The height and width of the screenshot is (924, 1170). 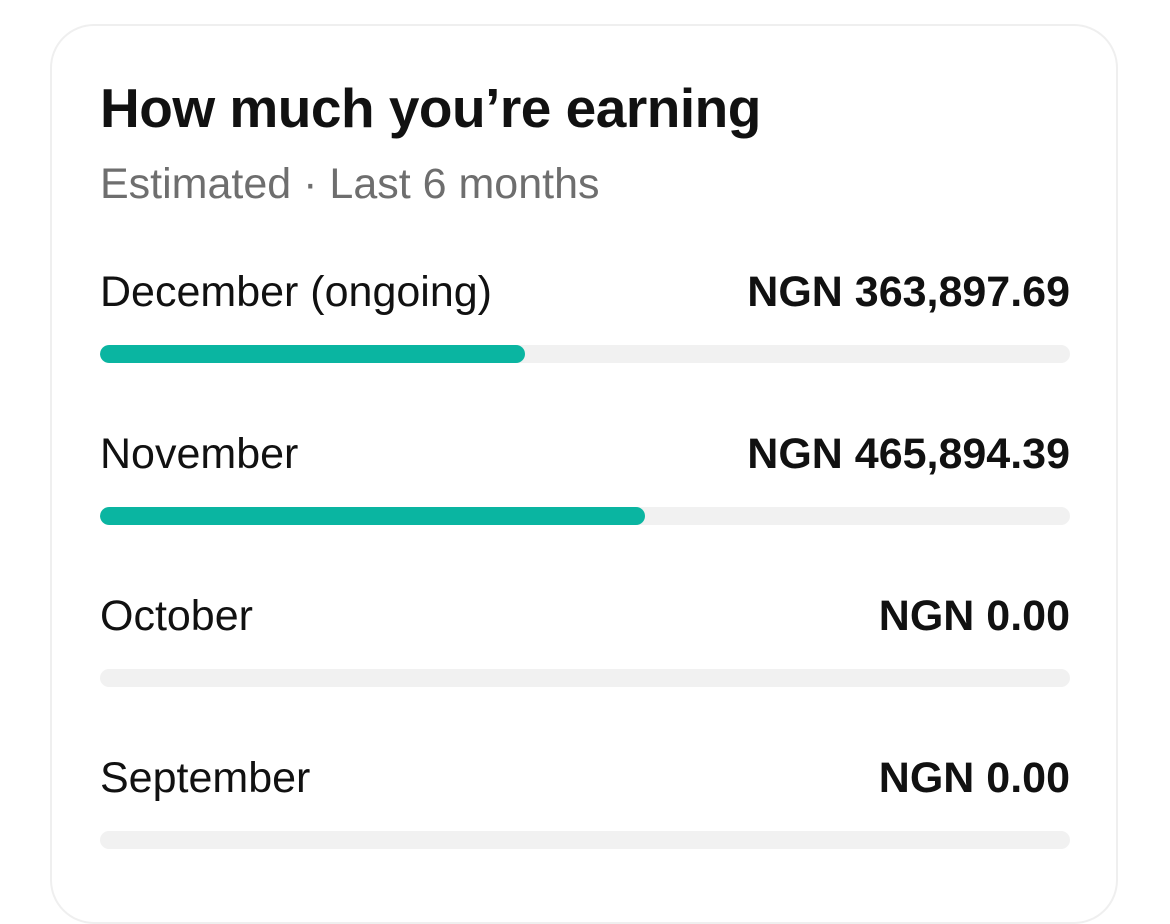 I want to click on card-title: How much you’re earning, so click(x=430, y=108).